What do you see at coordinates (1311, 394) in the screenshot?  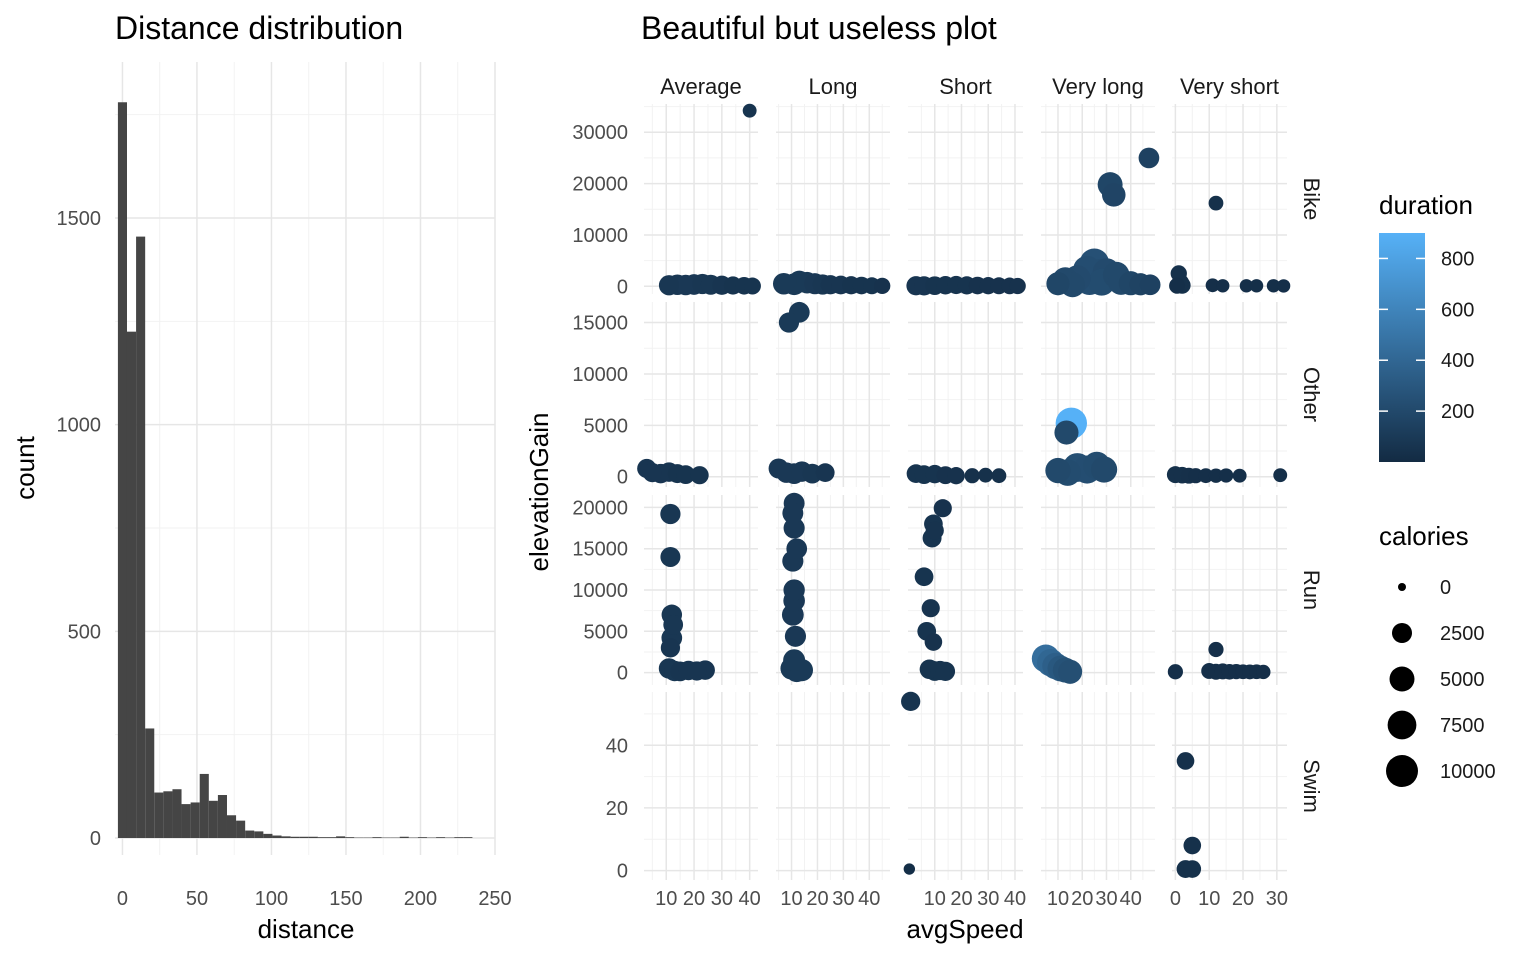 I see `facet-row-label: Other` at bounding box center [1311, 394].